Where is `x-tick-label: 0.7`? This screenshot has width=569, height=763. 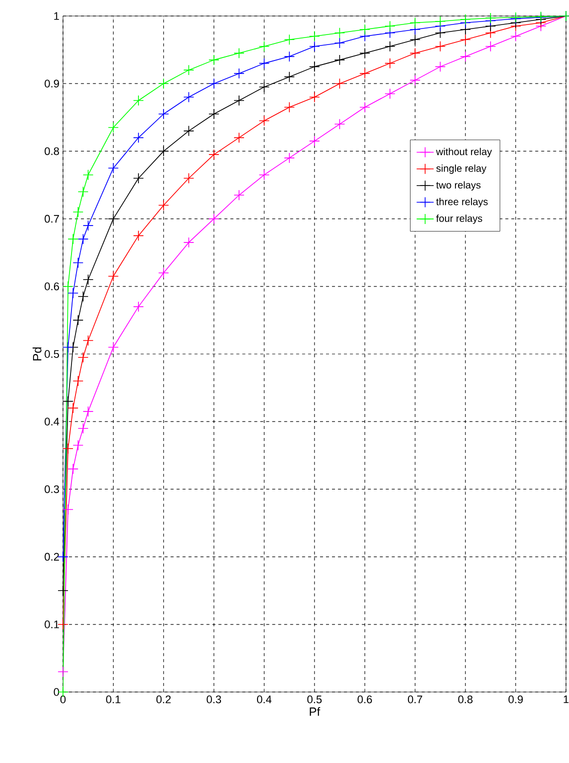
x-tick-label: 0.7 is located at coordinates (415, 700).